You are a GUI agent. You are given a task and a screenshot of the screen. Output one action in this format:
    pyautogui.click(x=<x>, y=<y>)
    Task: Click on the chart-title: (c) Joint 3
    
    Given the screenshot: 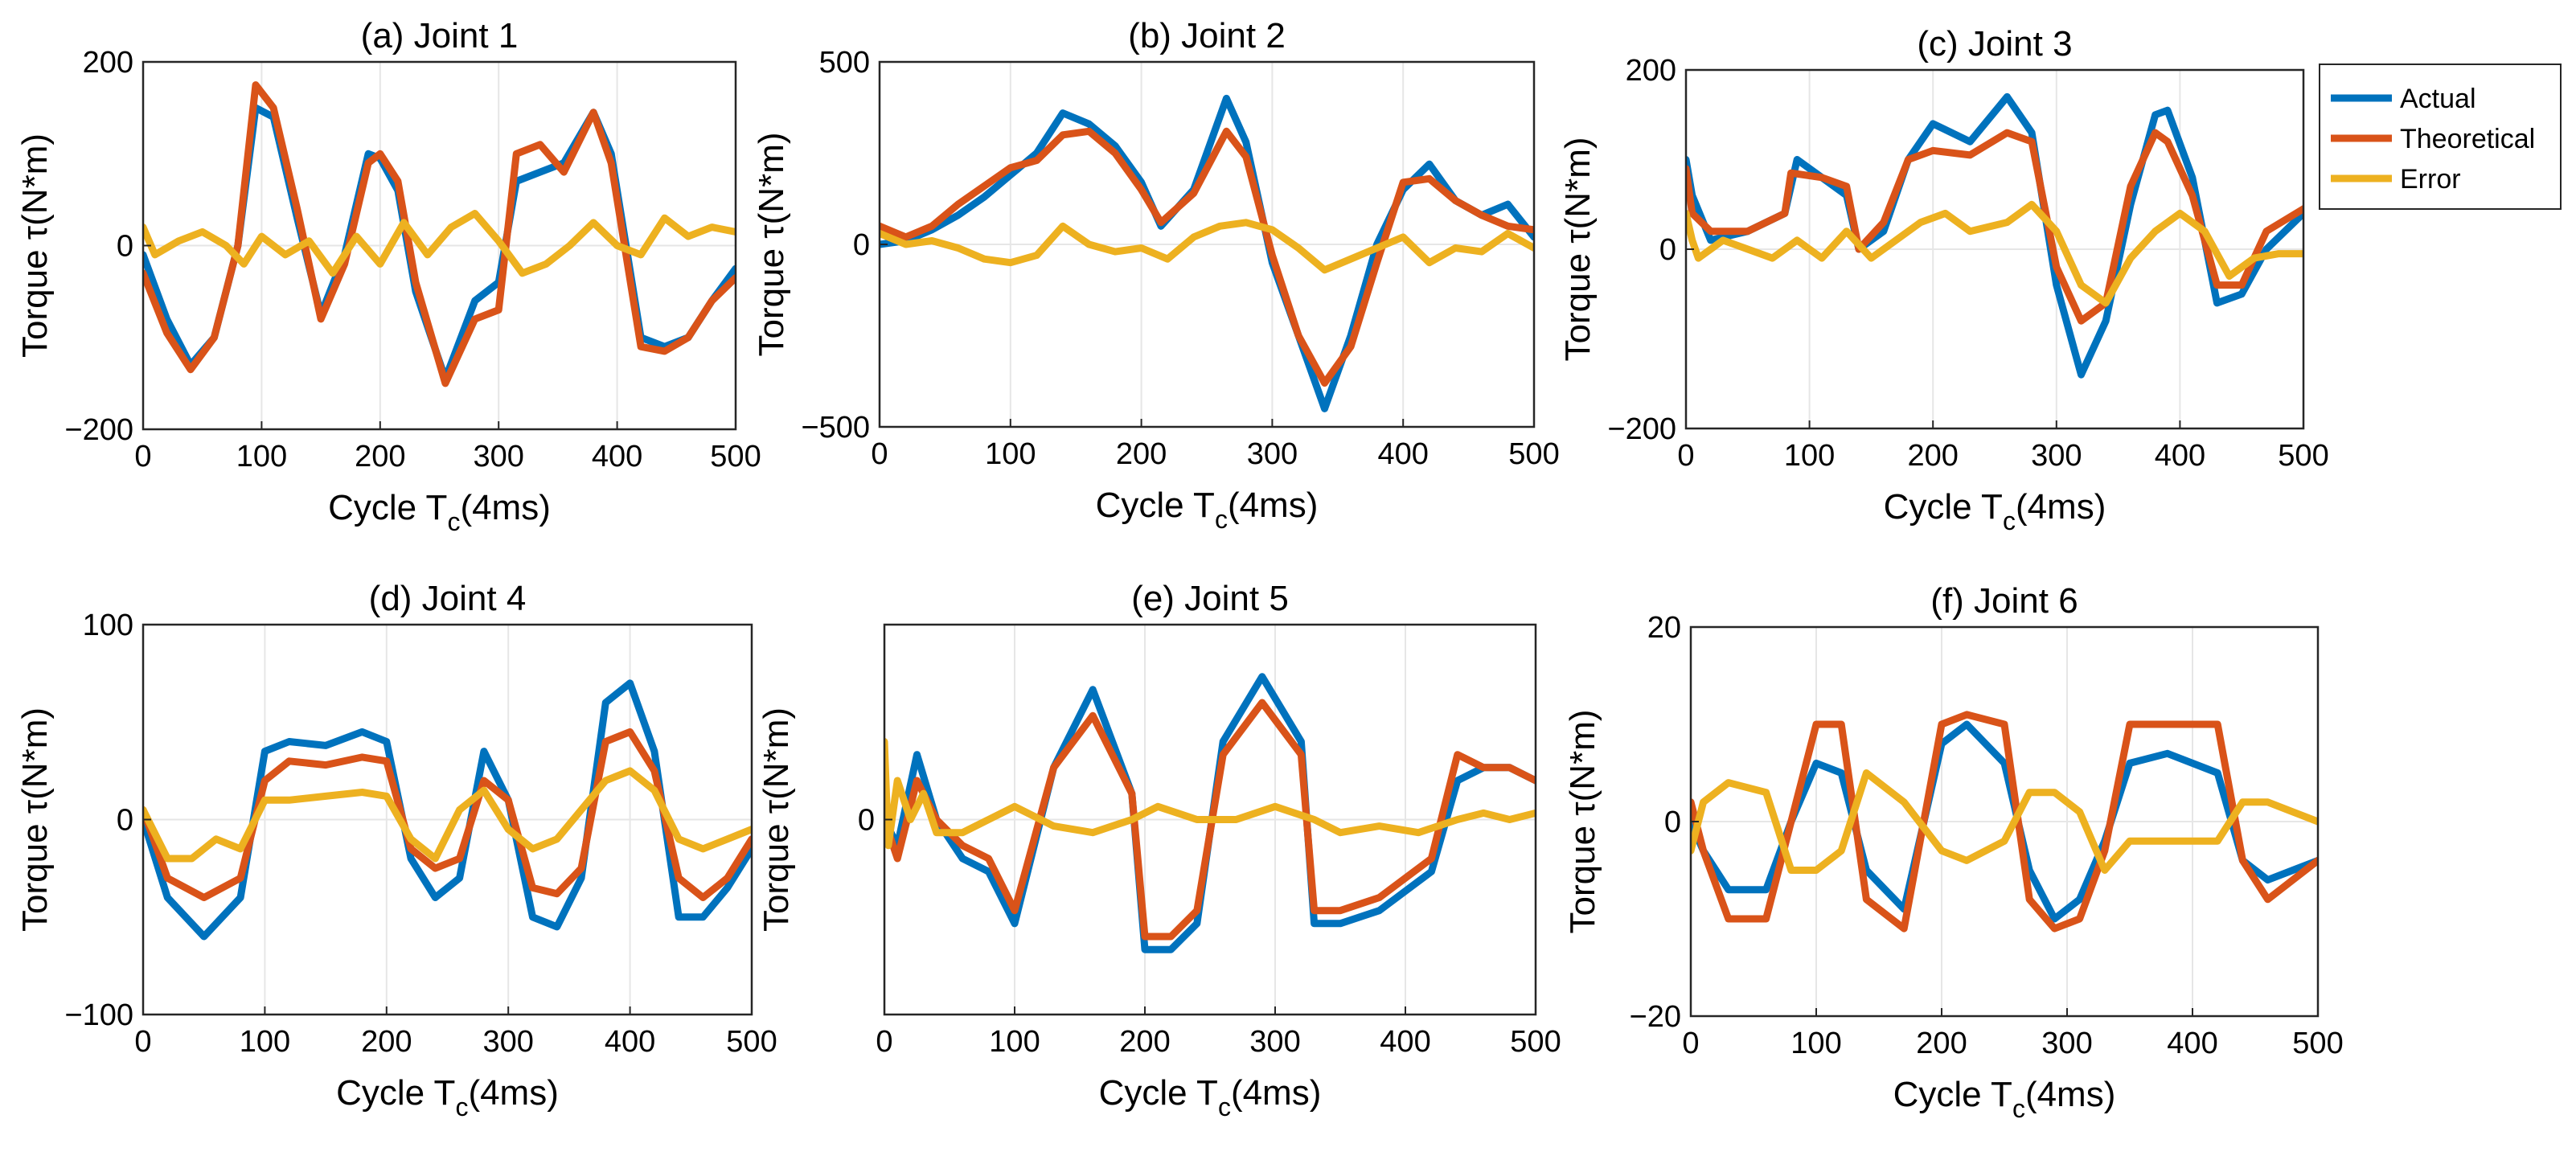 What is the action you would take?
    pyautogui.click(x=1994, y=44)
    